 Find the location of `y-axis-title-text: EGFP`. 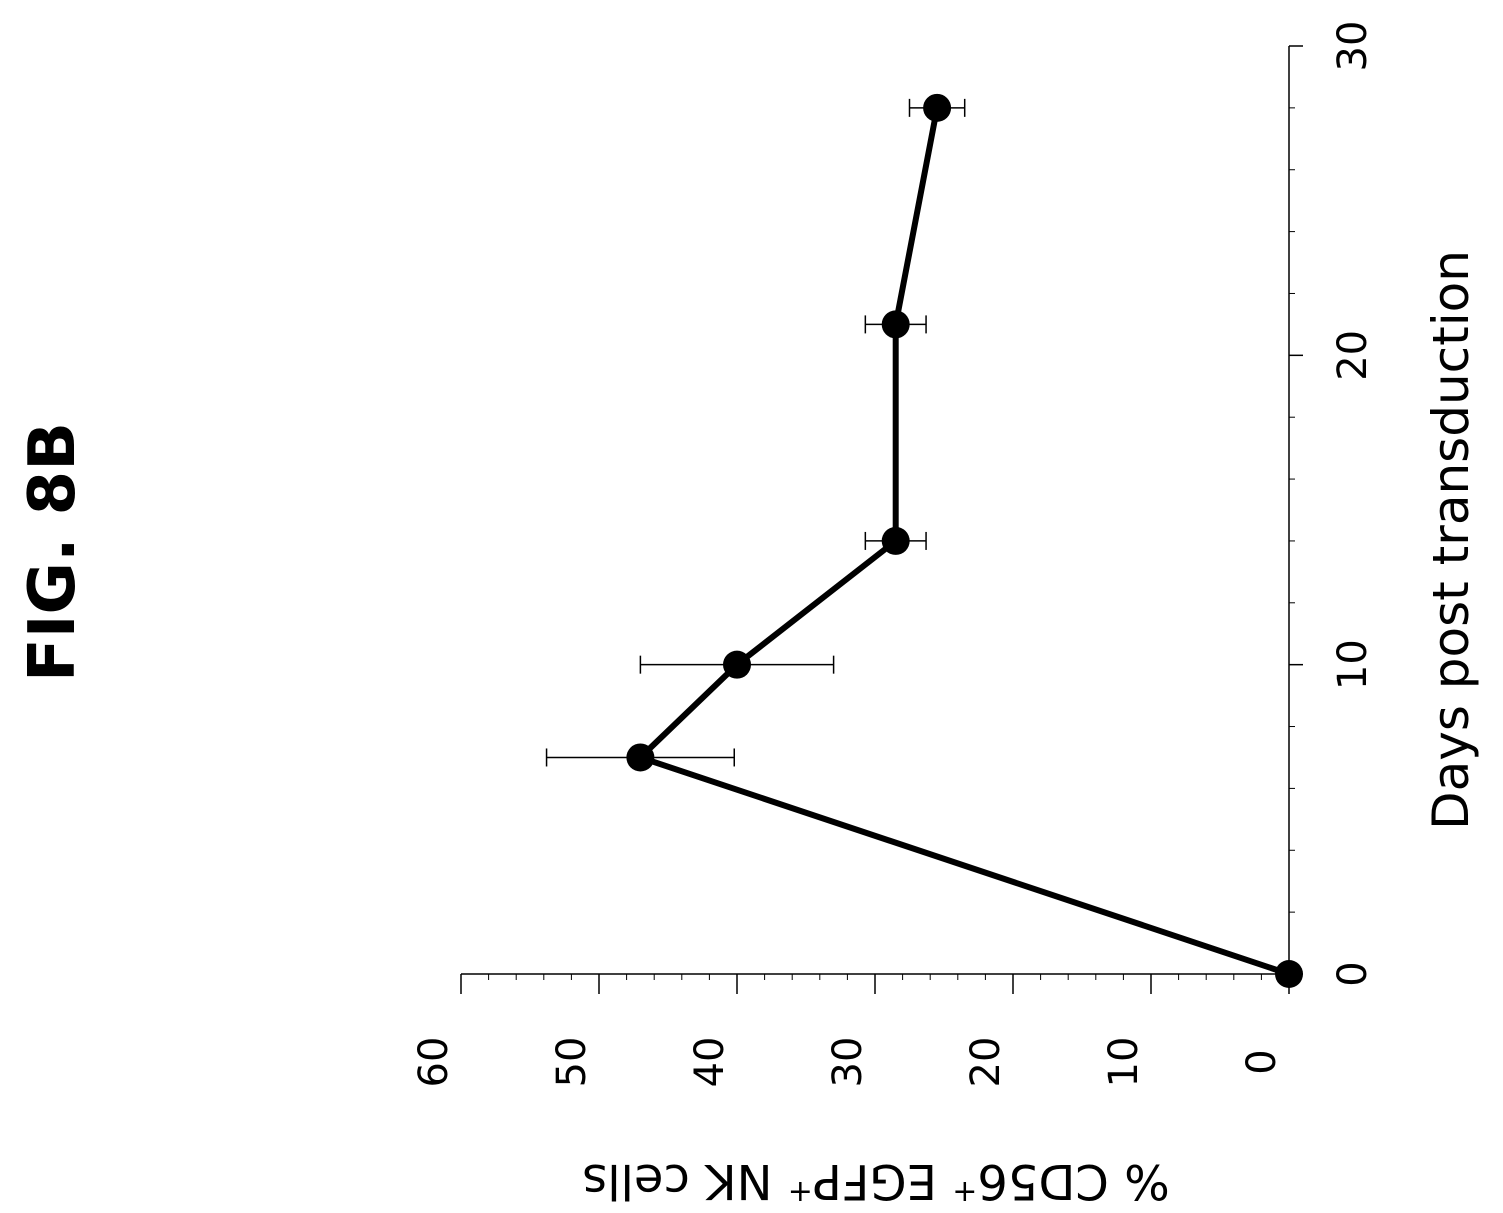

y-axis-title-text: EGFP is located at coordinates (882, 1181).